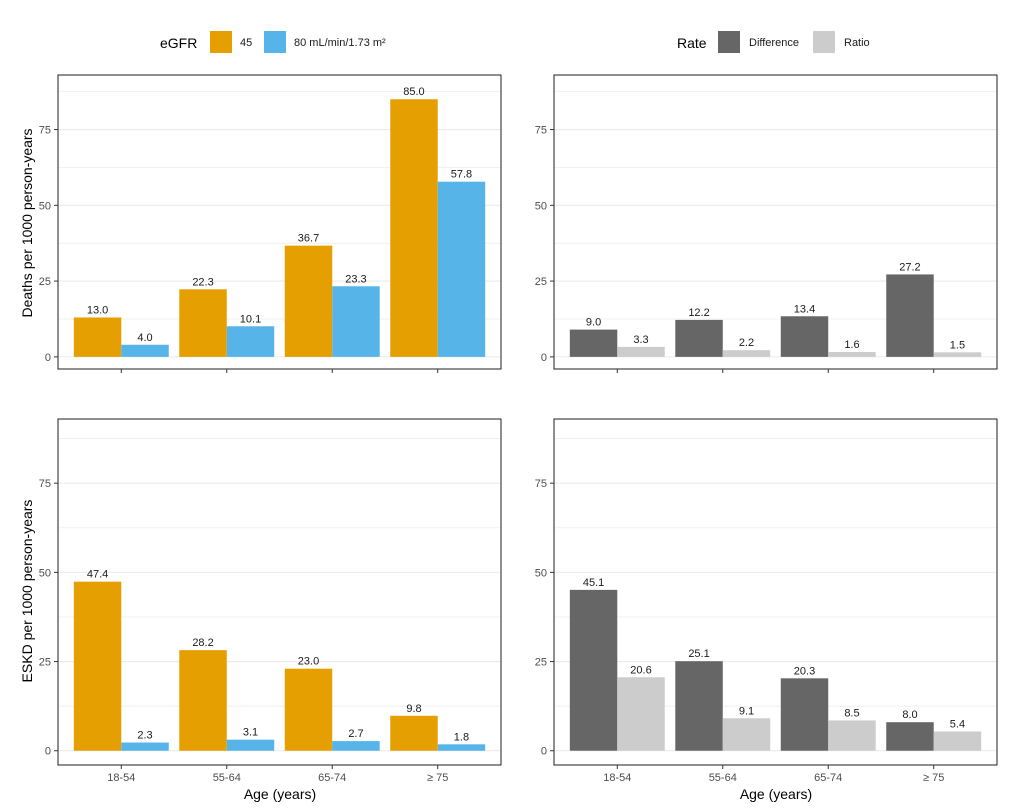 Image resolution: width=1010 pixels, height=812 pixels. Describe the element at coordinates (640, 340) in the screenshot. I see `bar-value-label: 3.3` at that location.